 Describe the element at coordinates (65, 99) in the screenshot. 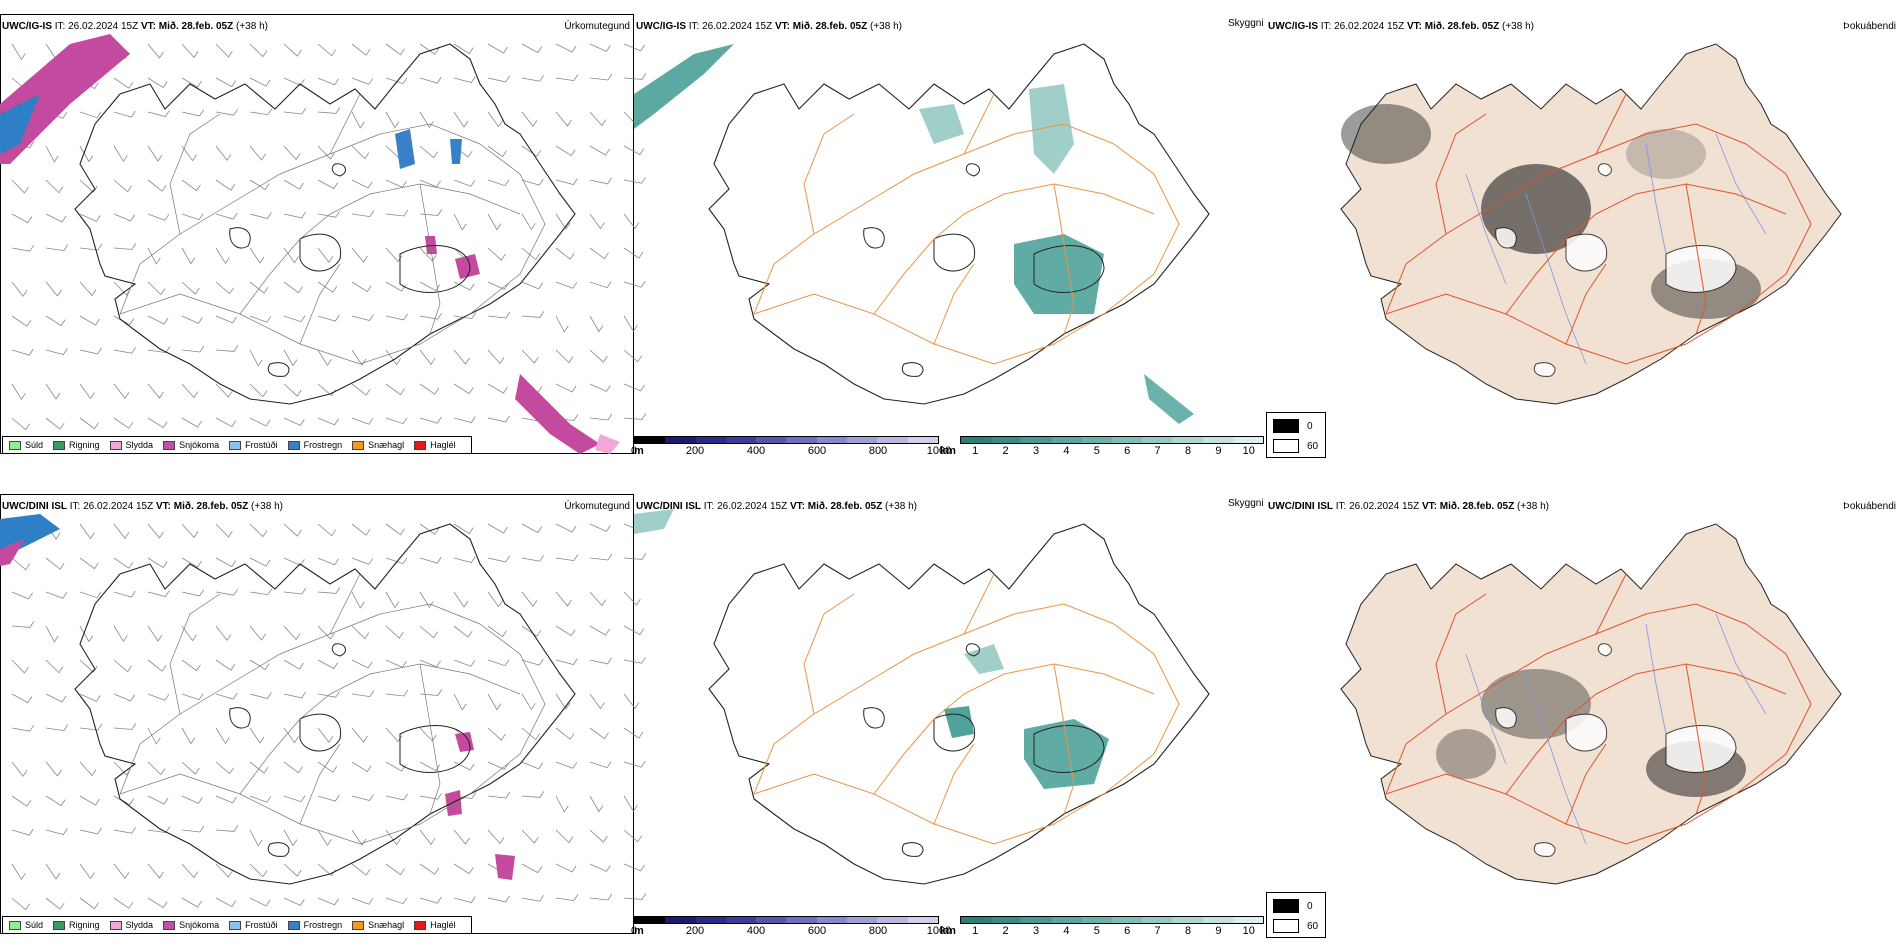

I see `precip-area-snow-nw` at that location.